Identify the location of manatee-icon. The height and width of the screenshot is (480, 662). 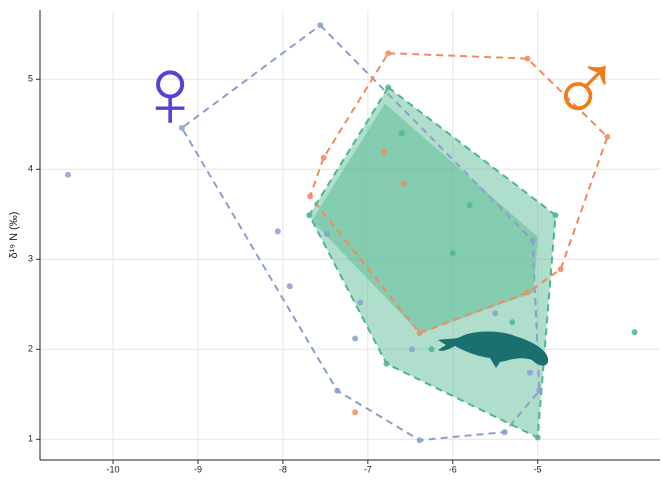
(493, 349).